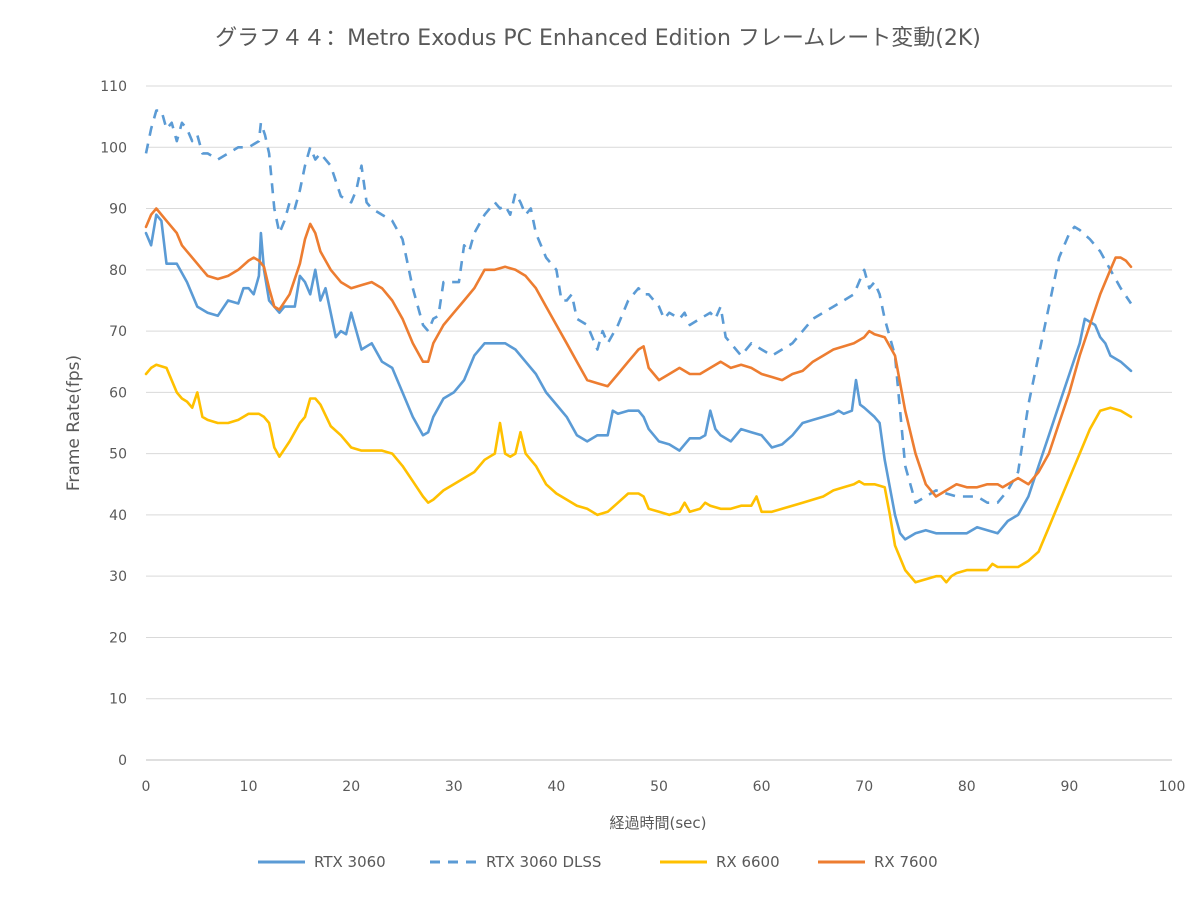 This screenshot has height=897, width=1200. Describe the element at coordinates (1069, 787) in the screenshot. I see `x-tick-label: 90` at that location.